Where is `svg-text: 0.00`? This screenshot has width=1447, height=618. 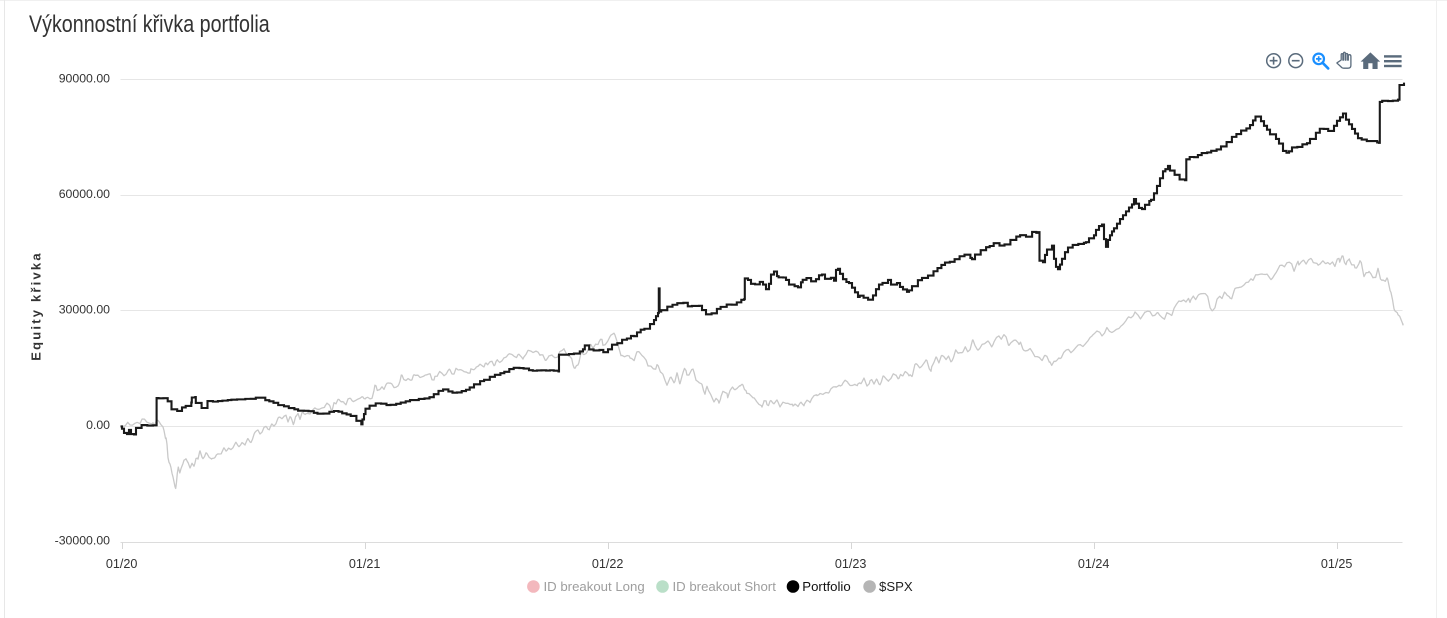
svg-text: 0.00 is located at coordinates (98, 425).